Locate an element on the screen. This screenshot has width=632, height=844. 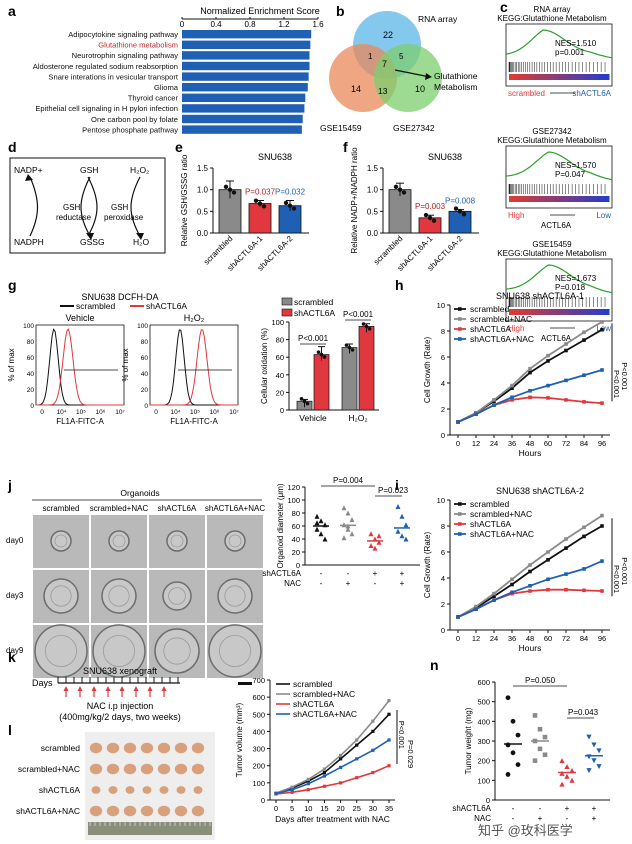
gsea-title-1: RNA array is located at coordinates (552, 9).